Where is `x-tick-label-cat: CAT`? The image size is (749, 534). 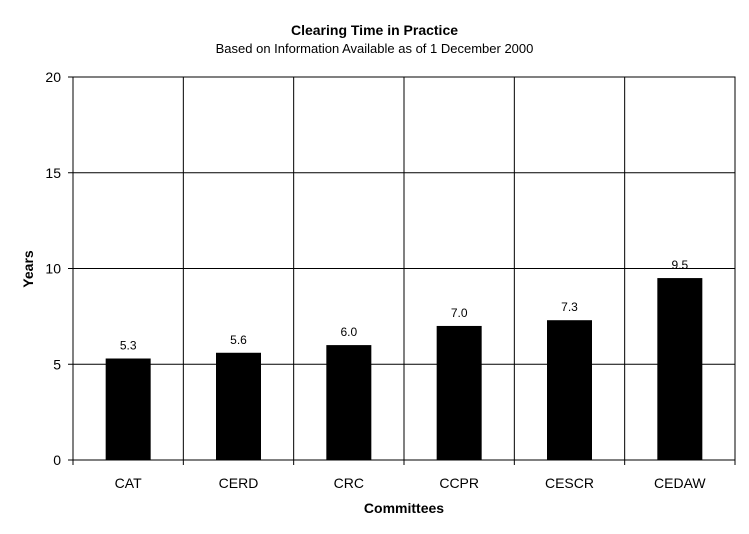
x-tick-label-cat: CAT is located at coordinates (128, 483).